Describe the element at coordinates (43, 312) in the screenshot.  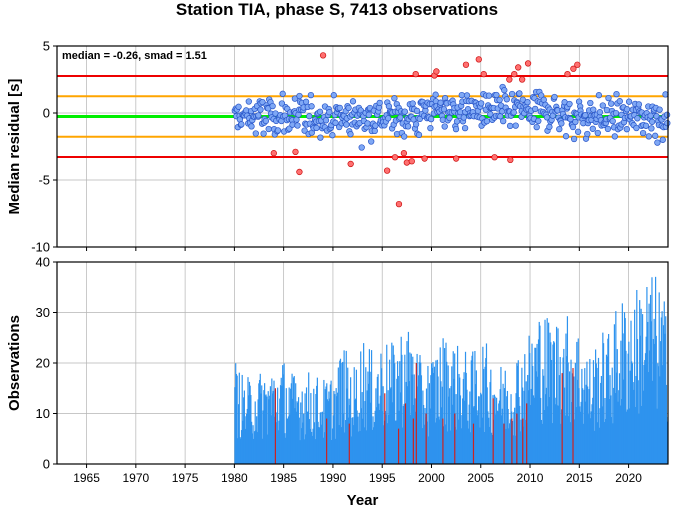
I see `y-tick-label: 30` at that location.